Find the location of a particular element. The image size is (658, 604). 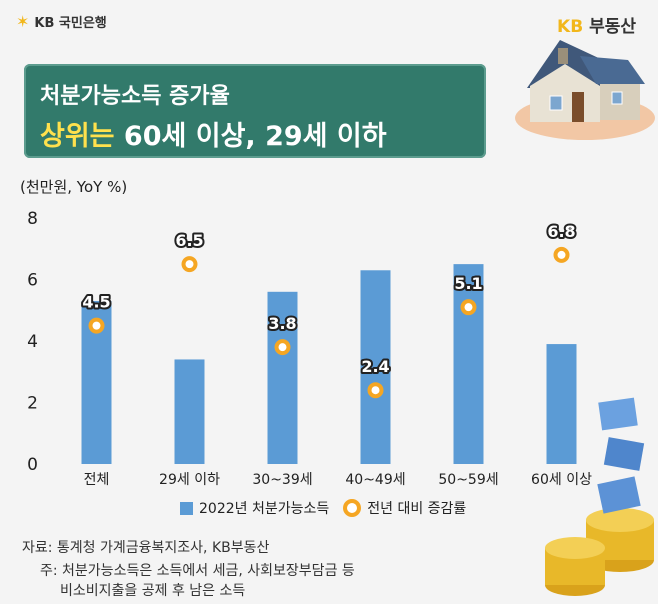

title-rest: 60세 이상, 29세 이하 is located at coordinates (250, 136).